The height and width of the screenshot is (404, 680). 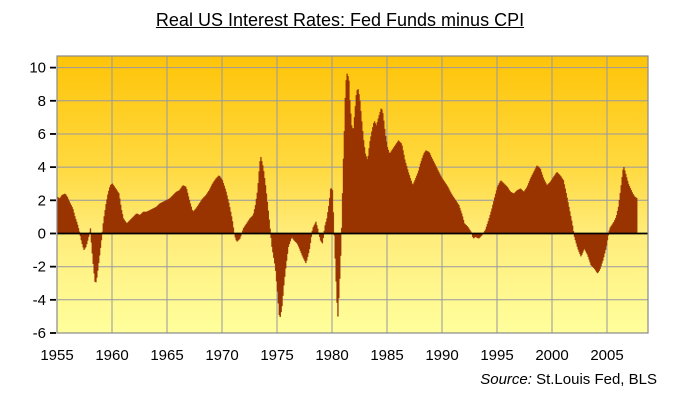 I want to click on x-tick-label: 1995, so click(x=496, y=355).